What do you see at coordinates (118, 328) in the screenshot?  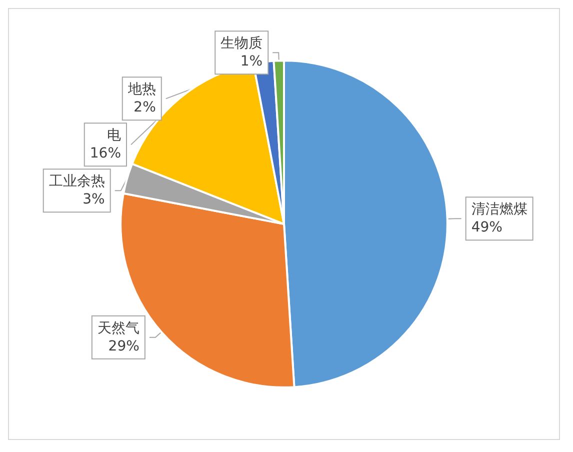 I see `slice-label: 天然气` at bounding box center [118, 328].